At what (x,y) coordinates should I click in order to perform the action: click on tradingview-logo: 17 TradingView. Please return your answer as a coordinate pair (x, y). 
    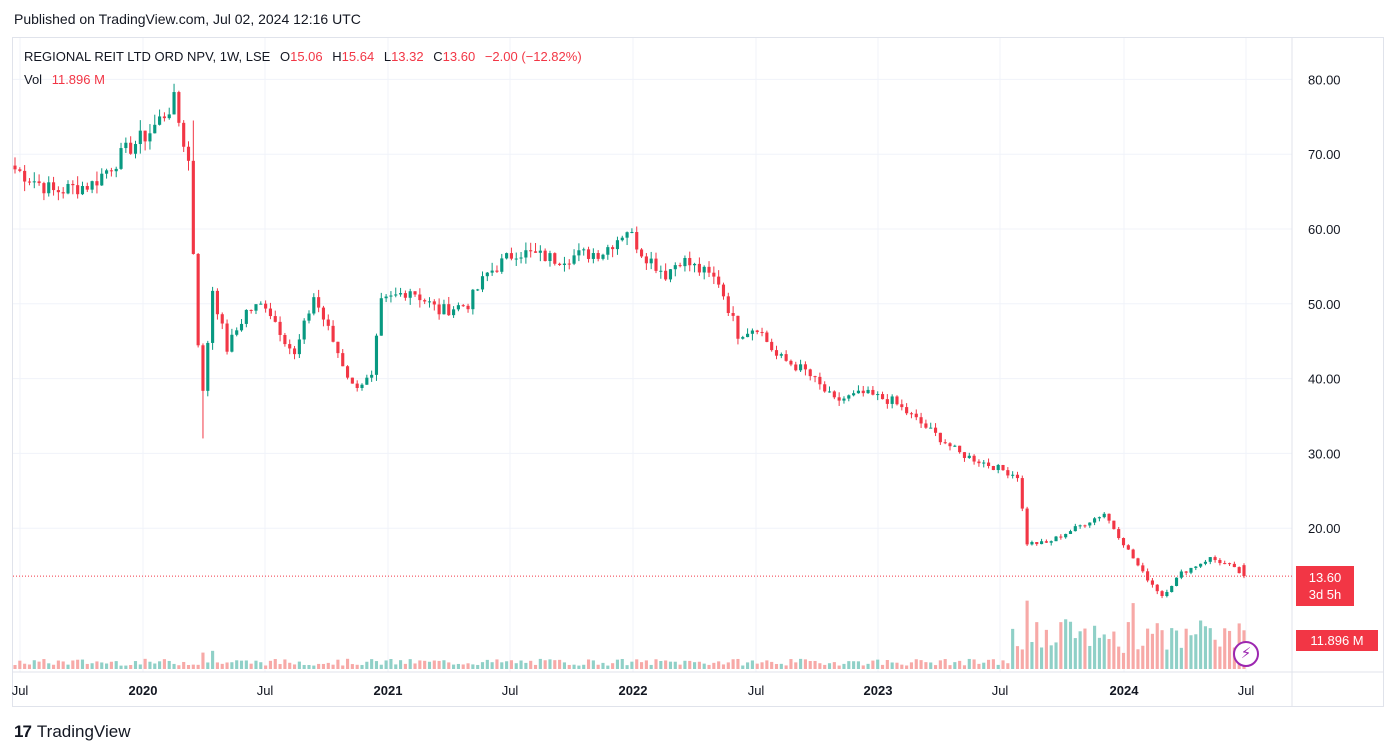
    Looking at the image, I should click on (72, 732).